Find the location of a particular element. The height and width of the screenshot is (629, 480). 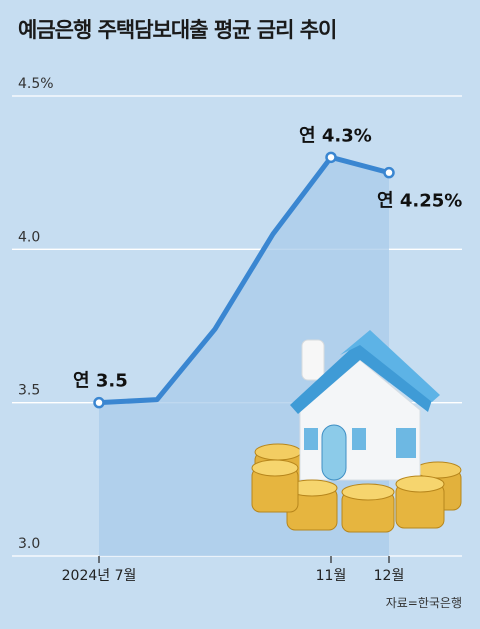

y-tick-label: 4.5% is located at coordinates (36, 84).